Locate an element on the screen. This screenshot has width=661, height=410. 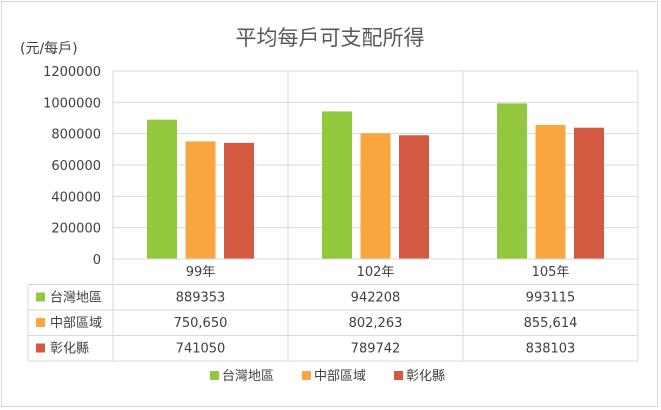
bar-台灣地區-102年 is located at coordinates (337, 185).